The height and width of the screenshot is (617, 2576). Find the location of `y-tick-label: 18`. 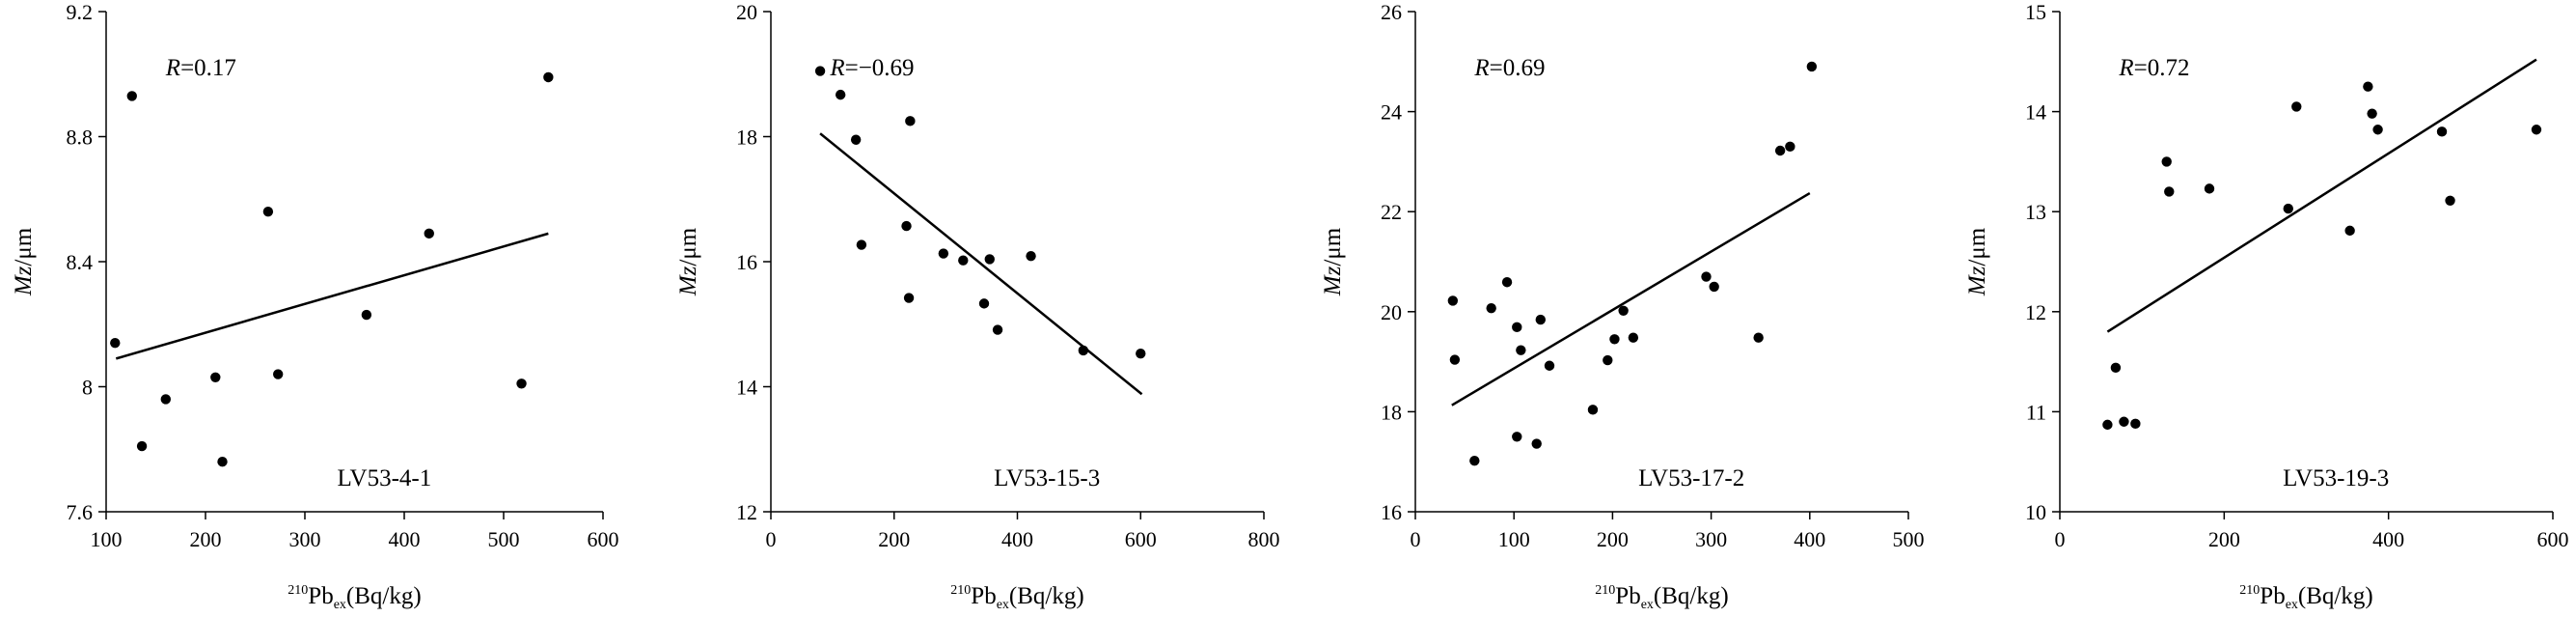

y-tick-label: 18 is located at coordinates (1391, 412).